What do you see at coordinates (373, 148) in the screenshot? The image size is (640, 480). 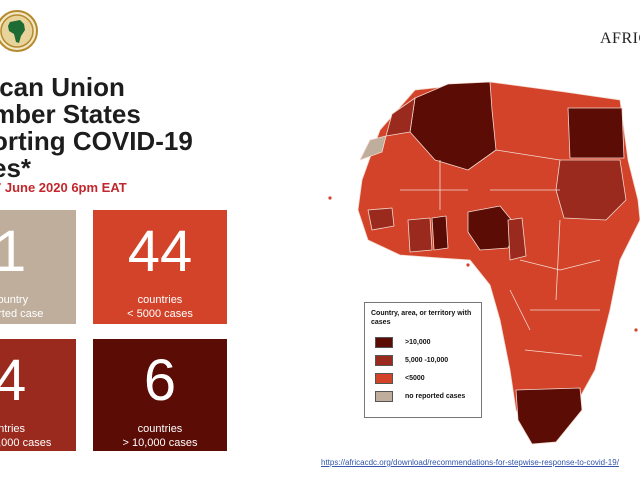 I see `map-region-western-sahara` at bounding box center [373, 148].